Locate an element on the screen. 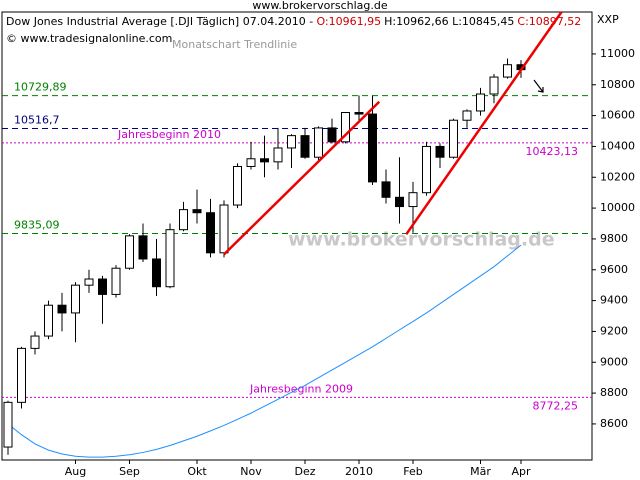 Image resolution: width=640 pixels, height=480 pixels. y-tick-label: 8600 is located at coordinates (614, 423).